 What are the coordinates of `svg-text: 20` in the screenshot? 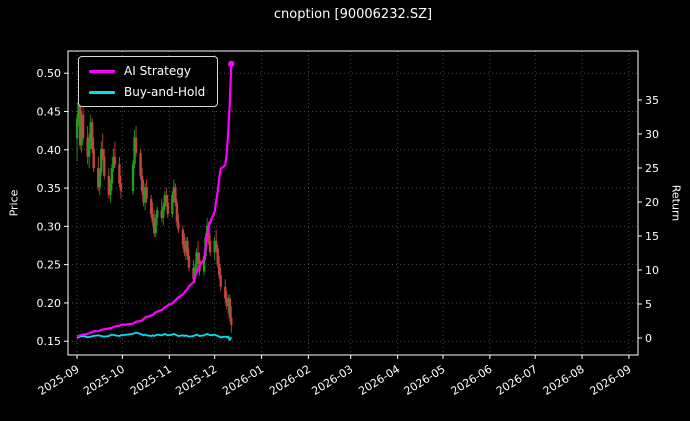 It's located at (652, 202).